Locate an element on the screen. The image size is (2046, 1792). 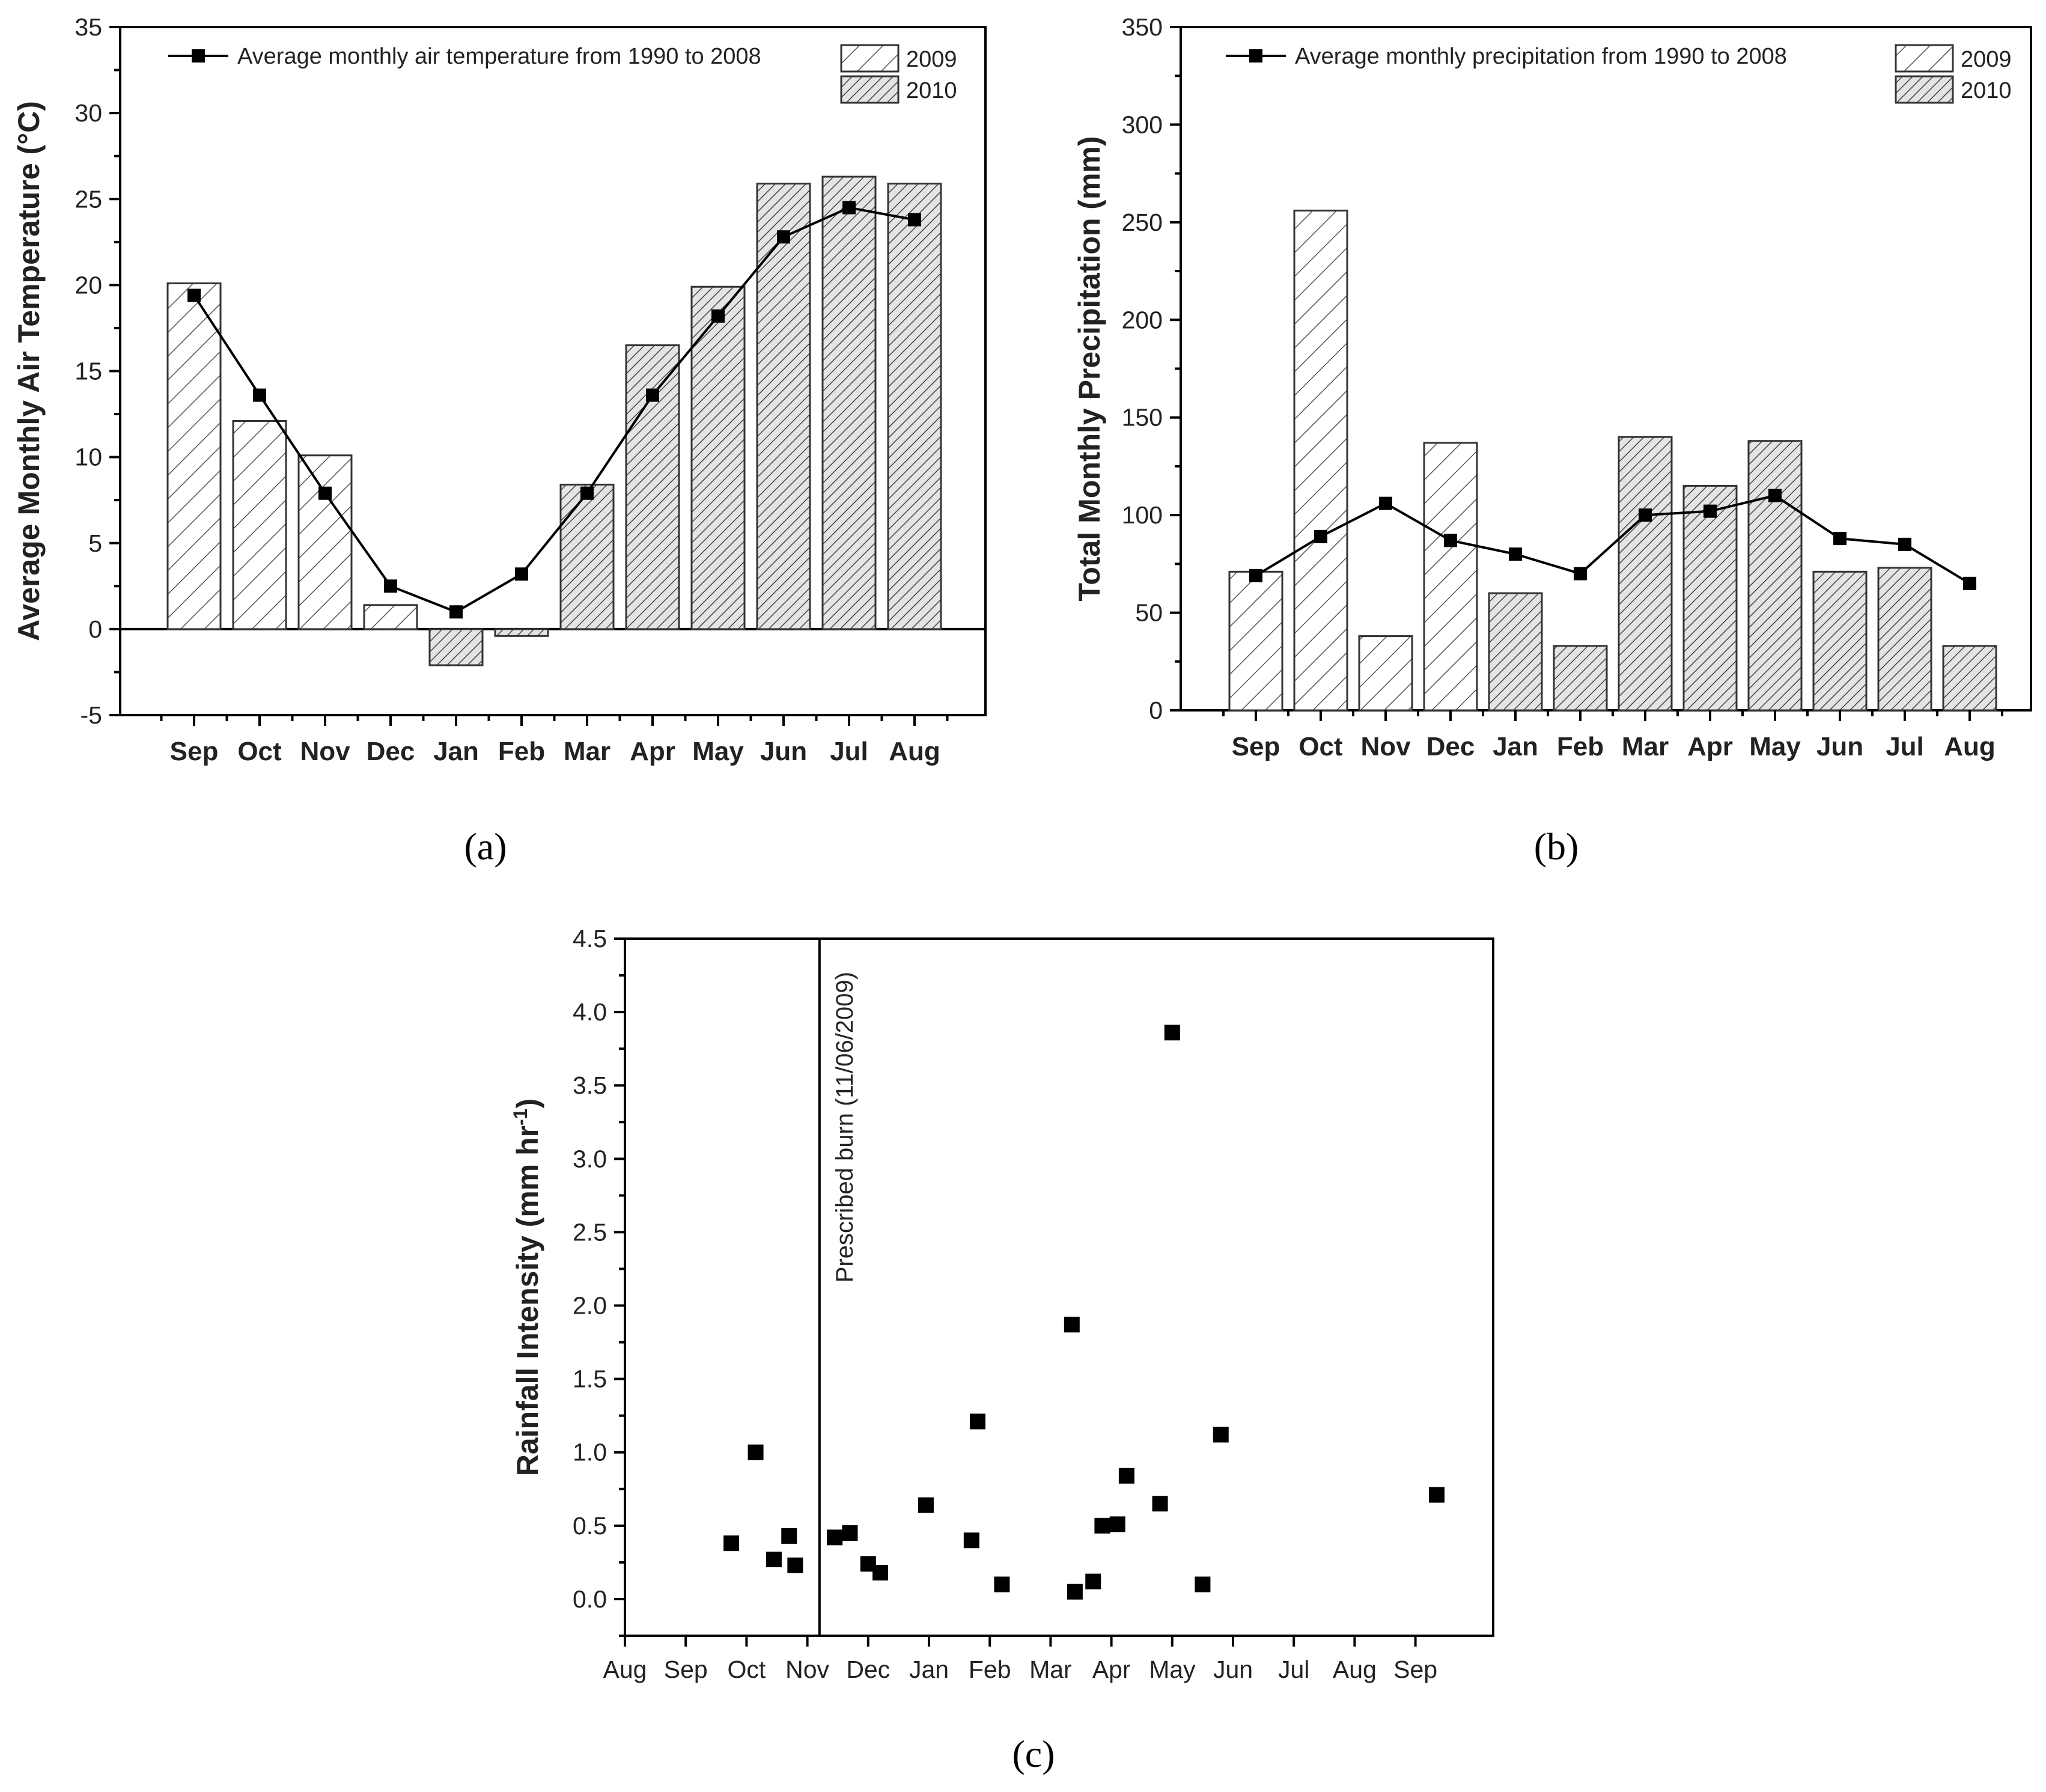
average-marker-may is located at coordinates (1775, 495).